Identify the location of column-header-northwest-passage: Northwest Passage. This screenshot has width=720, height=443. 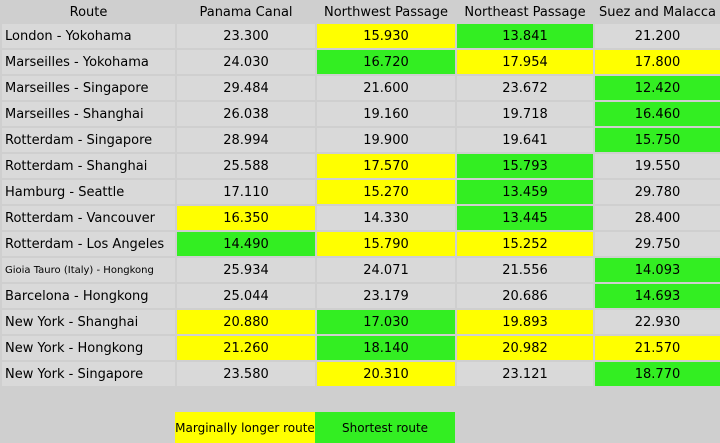
(386, 12).